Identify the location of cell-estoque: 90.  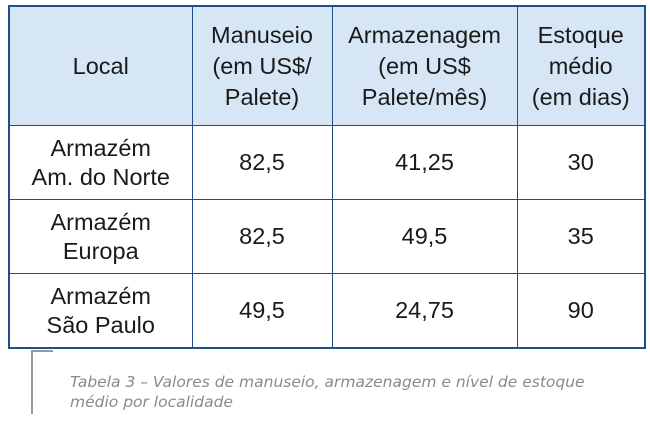
(581, 311).